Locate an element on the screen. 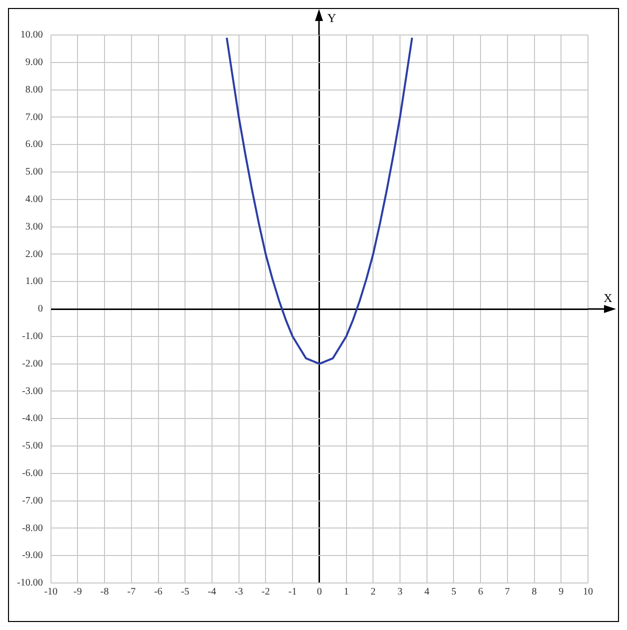 This screenshot has height=630, width=627. x-tick-label: -8 is located at coordinates (104, 592).